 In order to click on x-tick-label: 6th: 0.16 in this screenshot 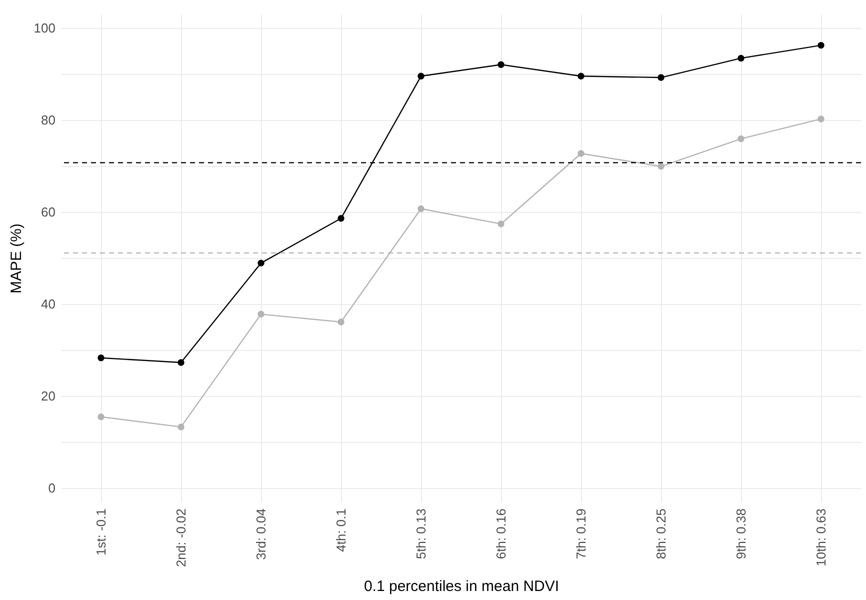, I will do `click(501, 534)`.